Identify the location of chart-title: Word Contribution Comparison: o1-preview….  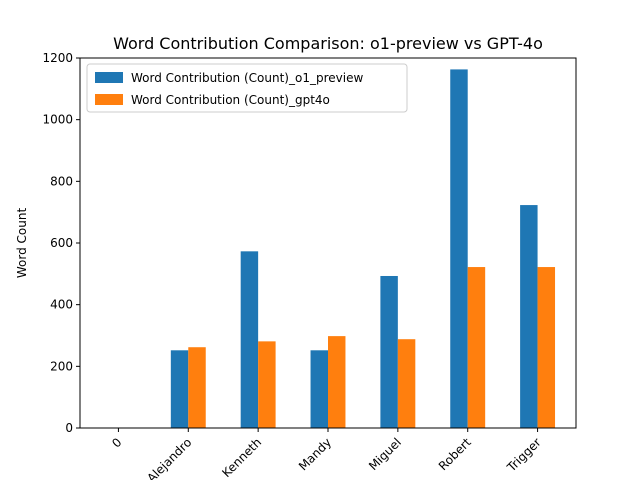
(328, 43).